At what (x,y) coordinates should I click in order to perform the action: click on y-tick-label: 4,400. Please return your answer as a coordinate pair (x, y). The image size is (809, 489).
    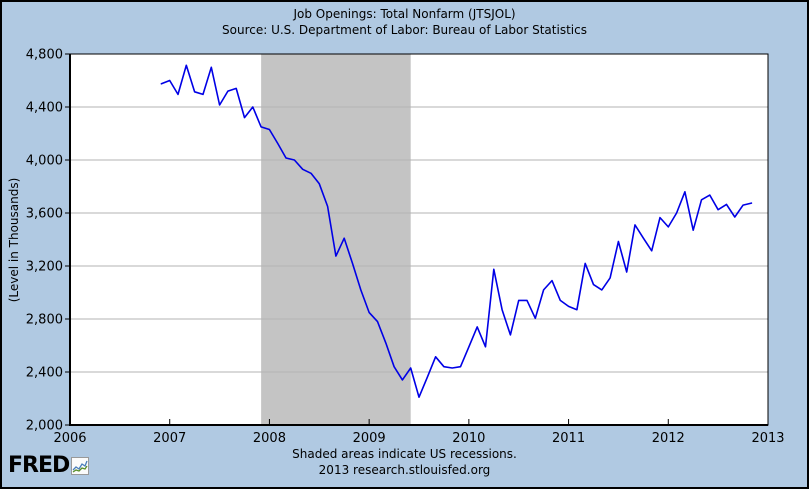
    Looking at the image, I should click on (44, 108).